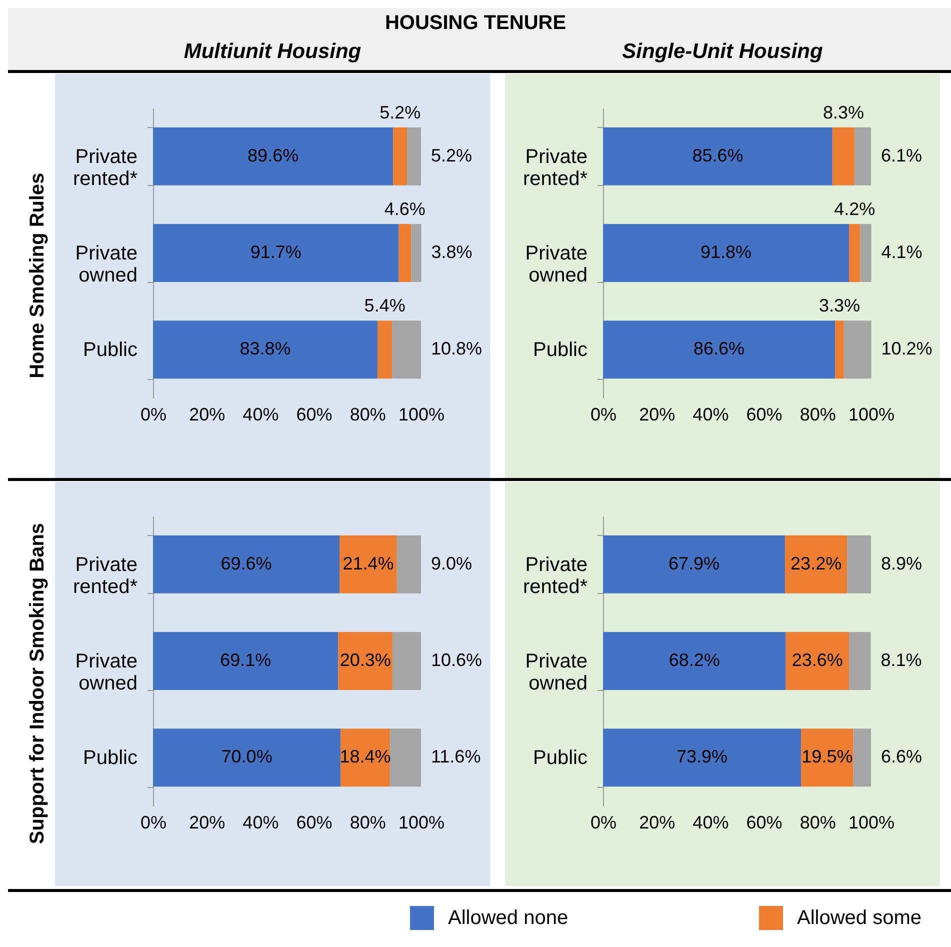 The image size is (951, 947). What do you see at coordinates (901, 155) in the screenshot?
I see `data-label: 6.1%` at bounding box center [901, 155].